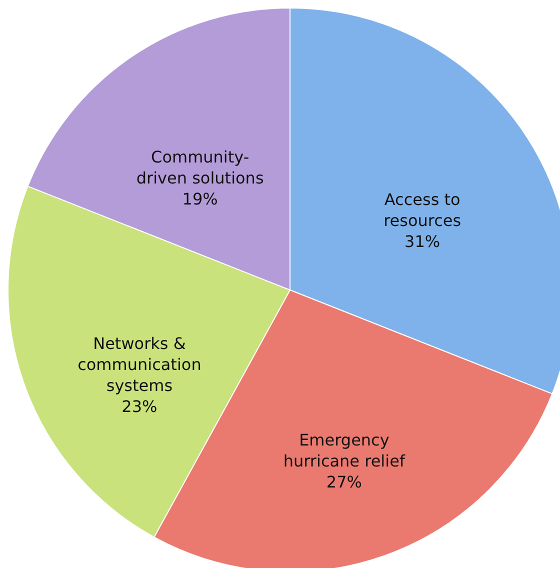 The image size is (560, 568). I want to click on data-label: 31%, so click(422, 242).